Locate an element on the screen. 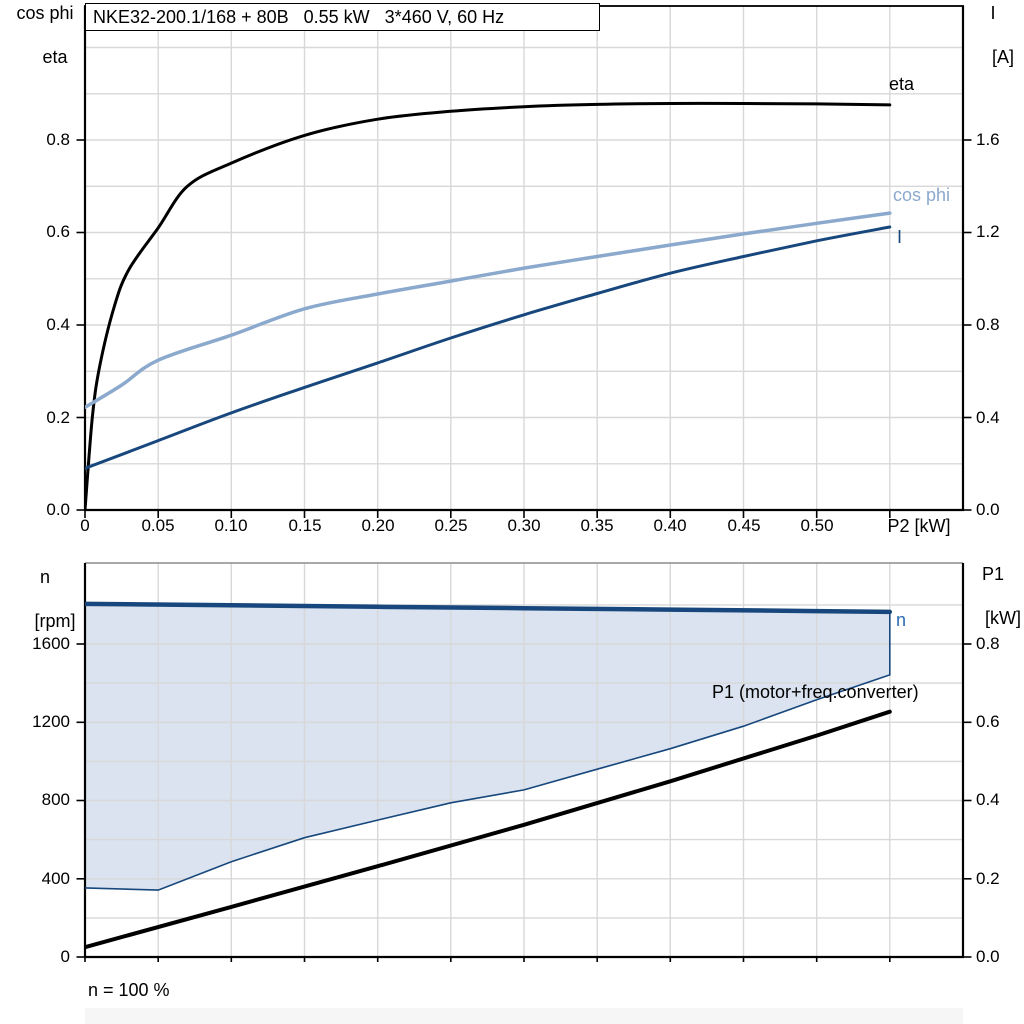 Image resolution: width=1024 pixels, height=1024 pixels. bottom-gutter is located at coordinates (524, 1016).